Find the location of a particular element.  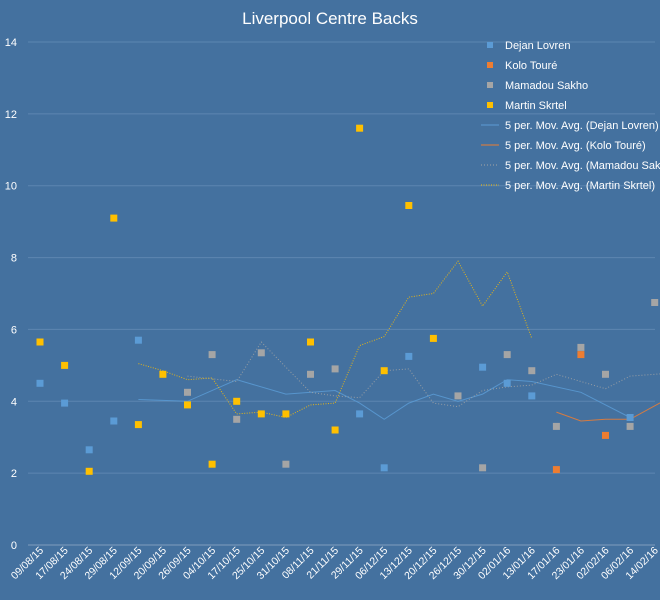

y-tick-label: 10 is located at coordinates (11, 187).